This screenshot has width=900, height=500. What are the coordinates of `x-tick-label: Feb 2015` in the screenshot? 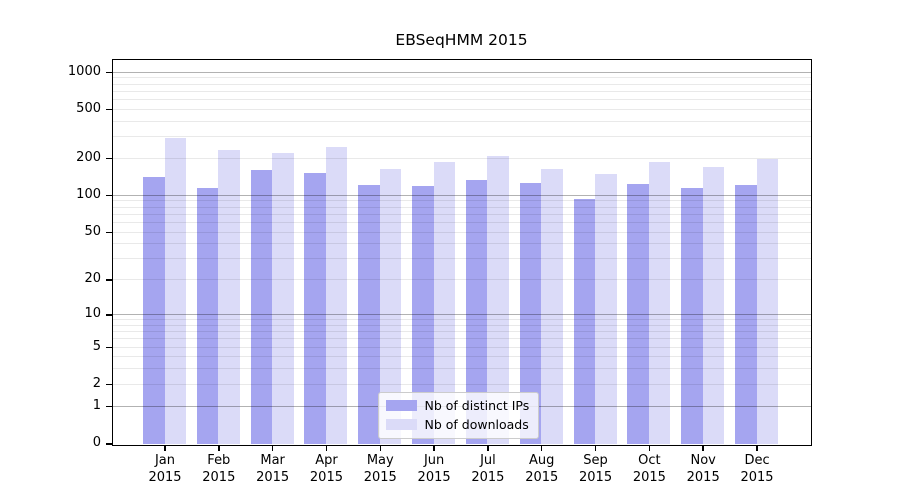 It's located at (219, 469).